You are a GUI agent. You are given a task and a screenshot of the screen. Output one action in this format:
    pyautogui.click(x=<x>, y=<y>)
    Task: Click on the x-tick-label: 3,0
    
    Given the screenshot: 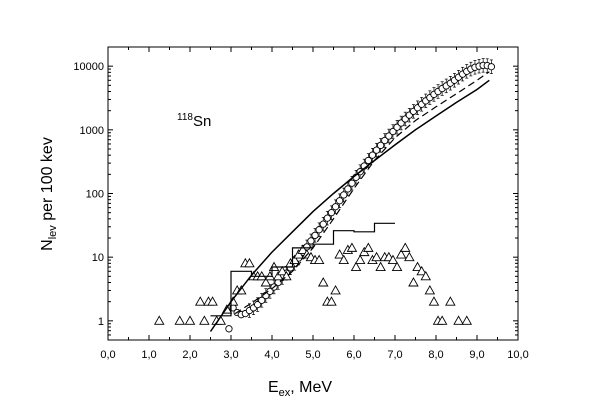 What is the action you would take?
    pyautogui.click(x=230, y=355)
    